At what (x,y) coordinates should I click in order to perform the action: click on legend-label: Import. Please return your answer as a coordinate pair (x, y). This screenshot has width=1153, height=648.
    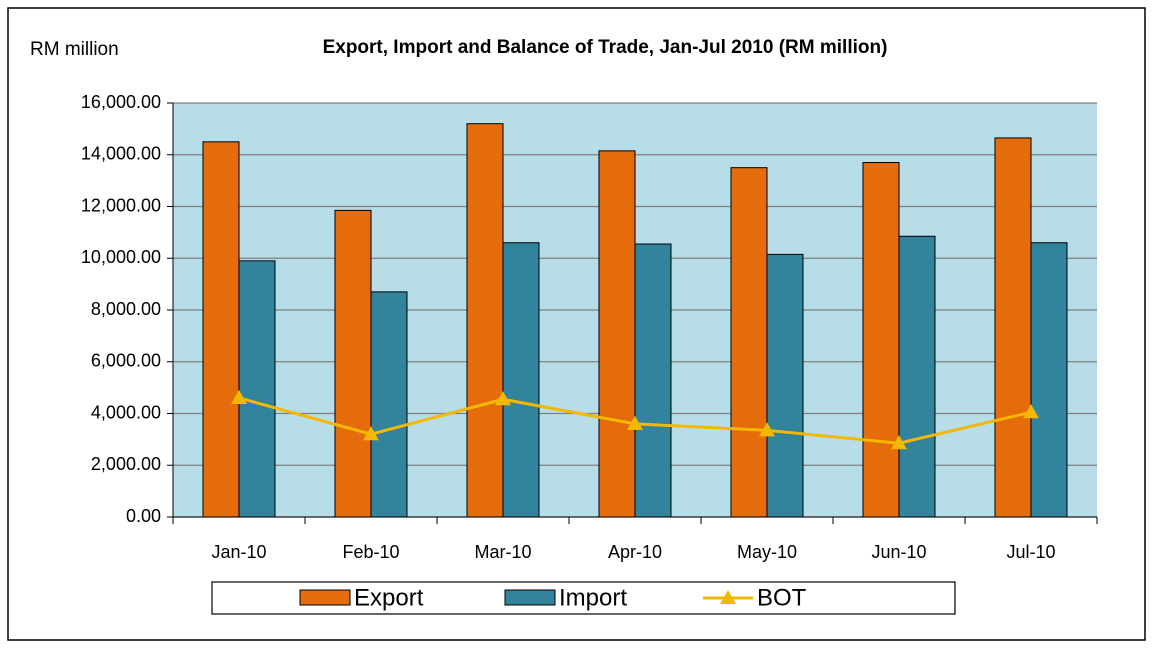
    Looking at the image, I should click on (593, 597).